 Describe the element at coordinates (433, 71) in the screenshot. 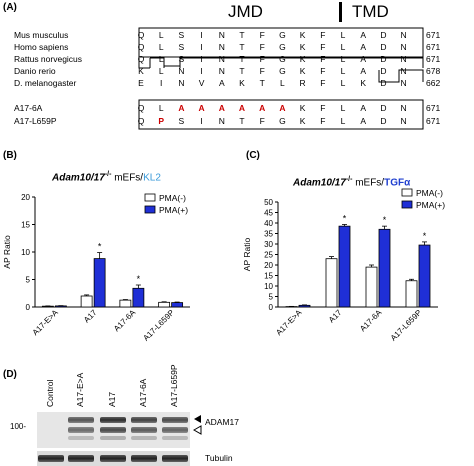

I see `alignment-row-number: 678` at that location.